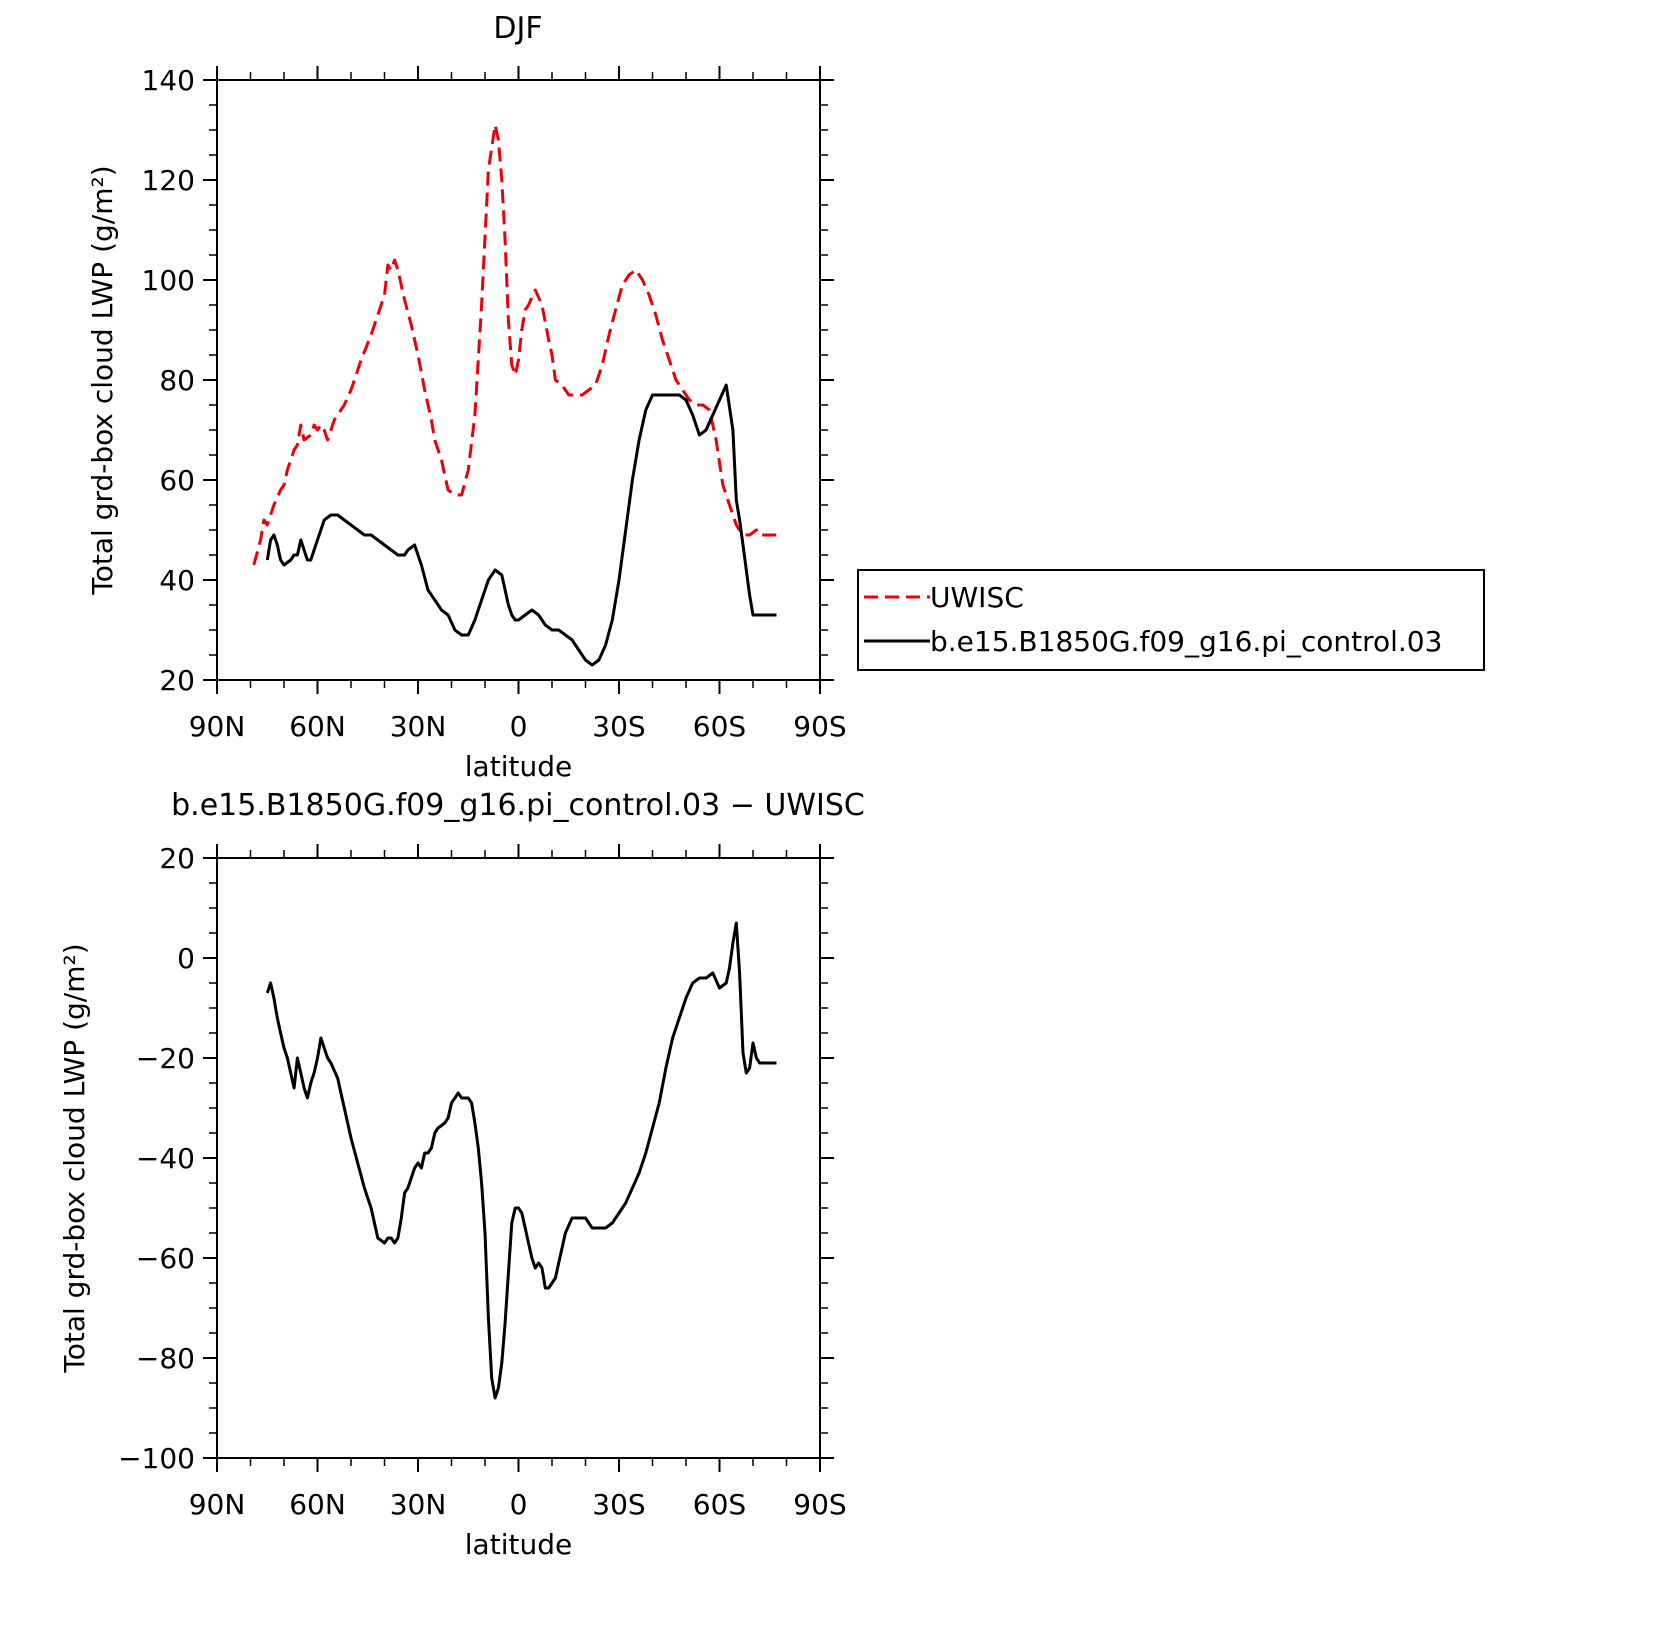 The width and height of the screenshot is (1655, 1652). I want to click on y-tick-label: 0, so click(186, 958).